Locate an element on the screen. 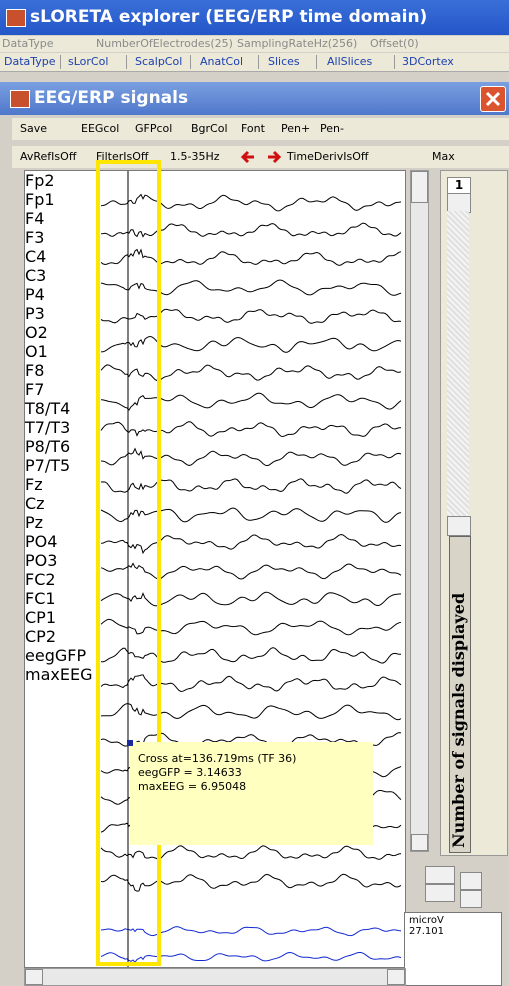 The height and width of the screenshot is (986, 509). channel-label: F8 is located at coordinates (35, 370).